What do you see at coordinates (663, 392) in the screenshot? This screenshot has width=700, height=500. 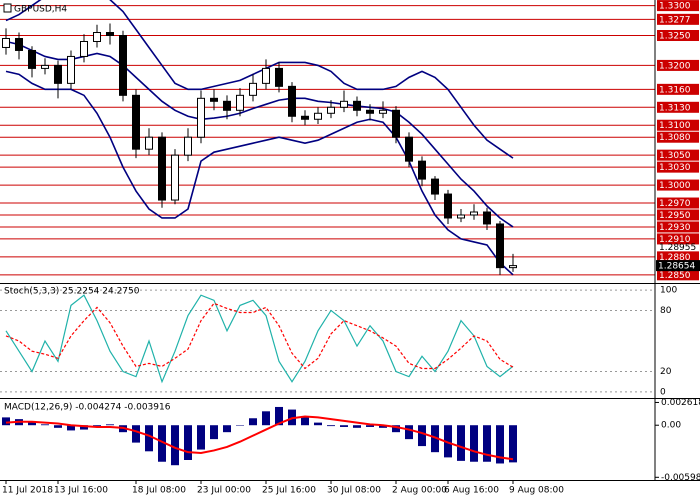 I see `y-tick-label: 0` at bounding box center [663, 392].